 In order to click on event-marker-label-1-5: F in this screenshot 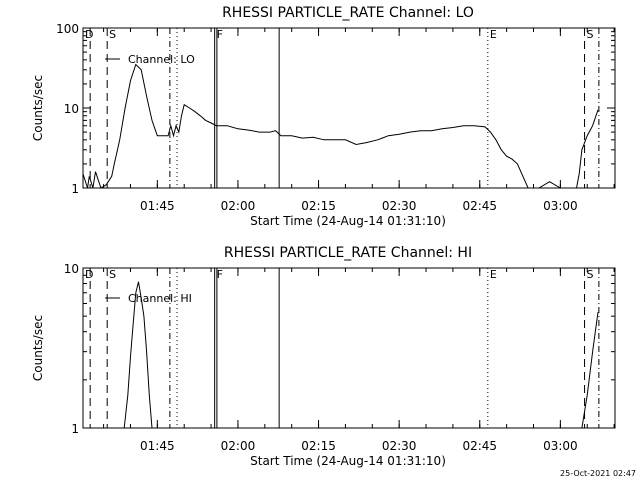, I will do `click(220, 274)`.